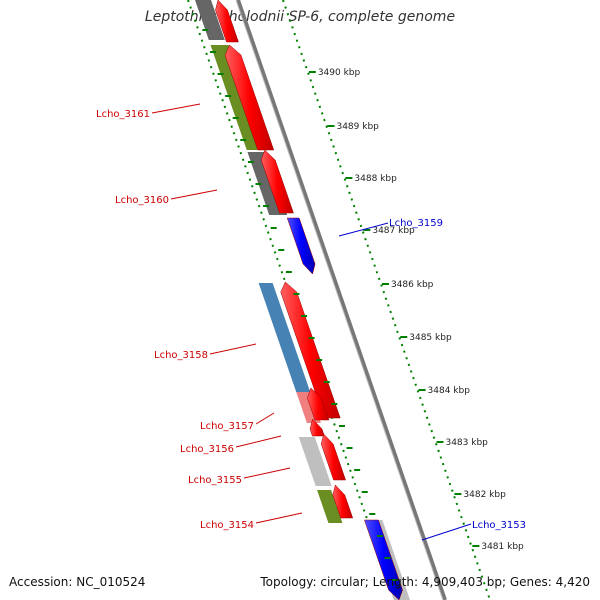 The width and height of the screenshot is (600, 600). I want to click on cog-bar-lightgray, so click(315, 461).